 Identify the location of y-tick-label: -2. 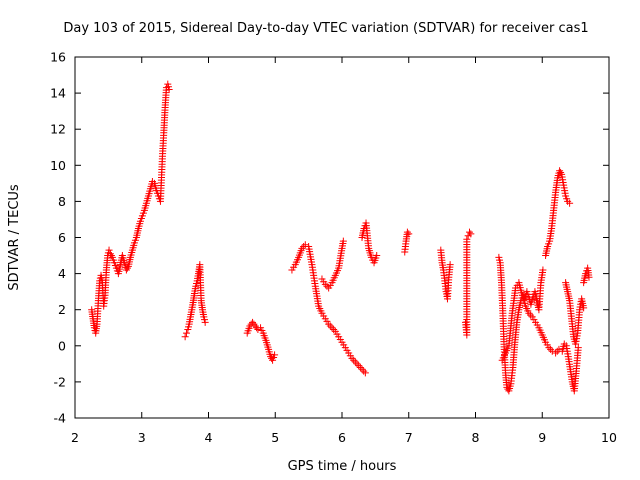
(60, 381).